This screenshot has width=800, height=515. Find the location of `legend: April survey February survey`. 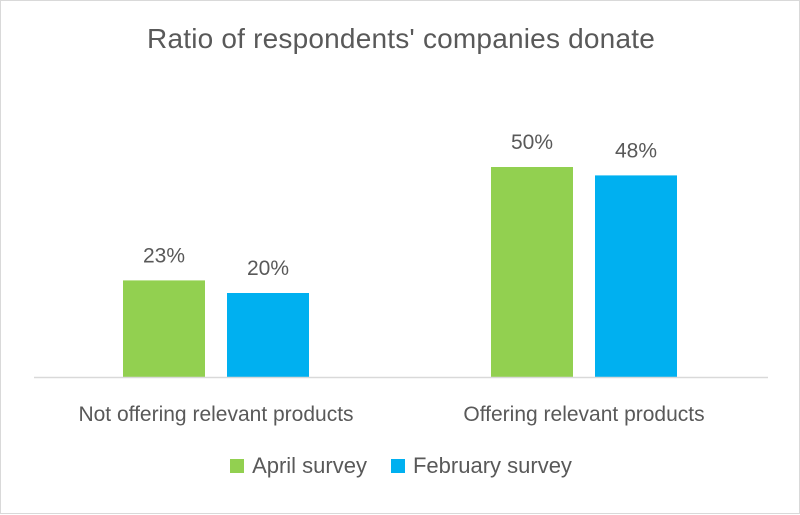

legend: April survey February survey is located at coordinates (400, 466).